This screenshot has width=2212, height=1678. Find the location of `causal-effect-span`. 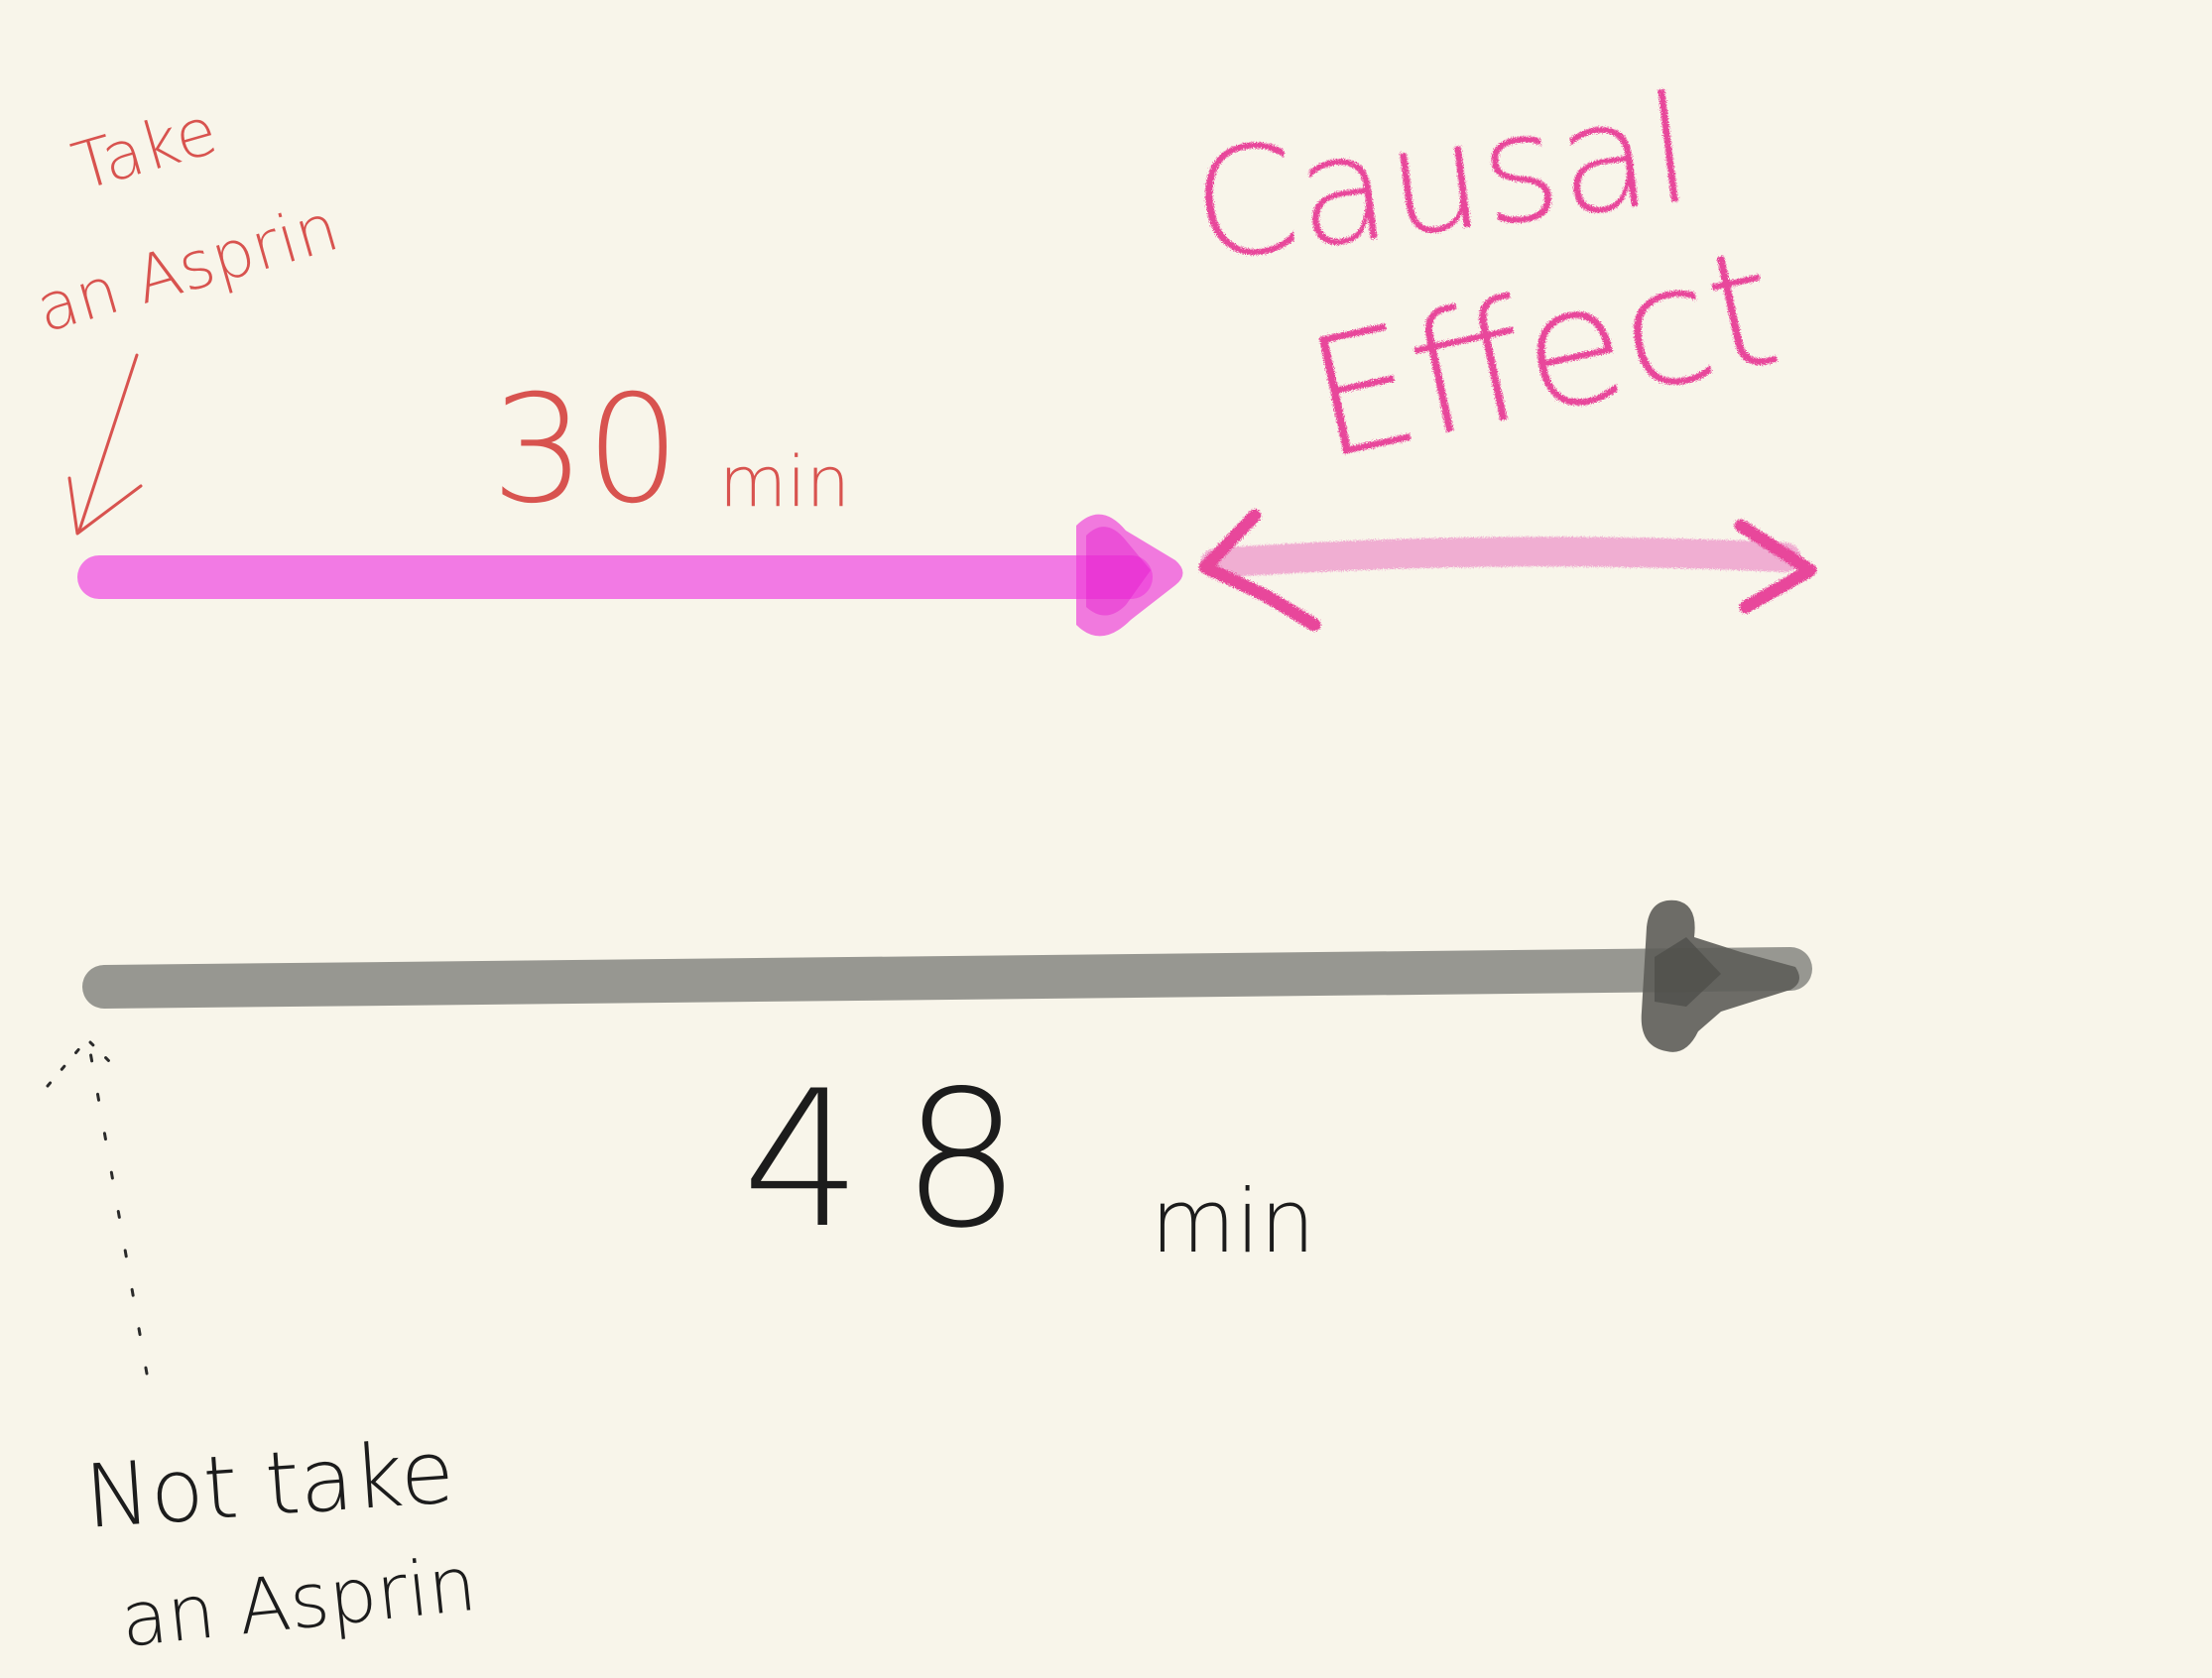

causal-effect-span is located at coordinates (1500, 558).